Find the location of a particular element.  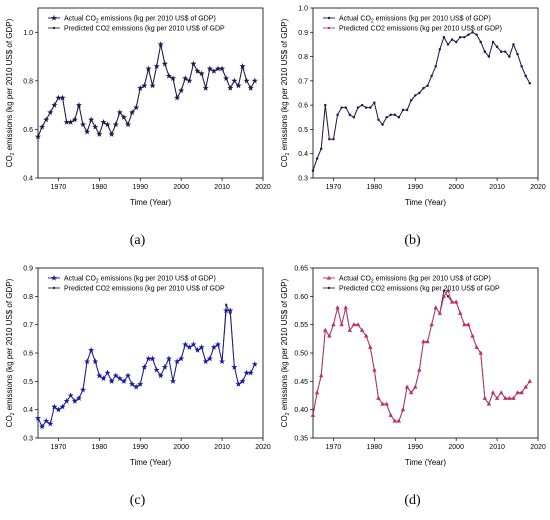

y-tick-label: 0.50 is located at coordinates (301, 354).